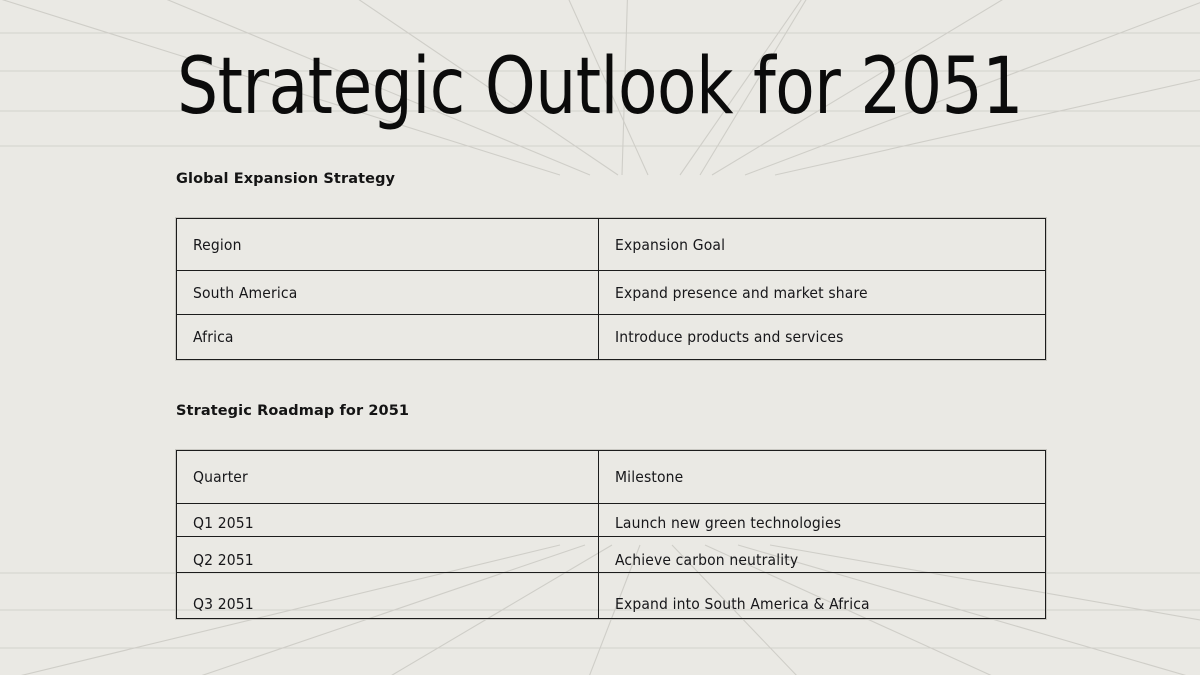 Image resolution: width=1200 pixels, height=675 pixels. What do you see at coordinates (387, 554) in the screenshot?
I see `cell-quarter: Q2 2051` at bounding box center [387, 554].